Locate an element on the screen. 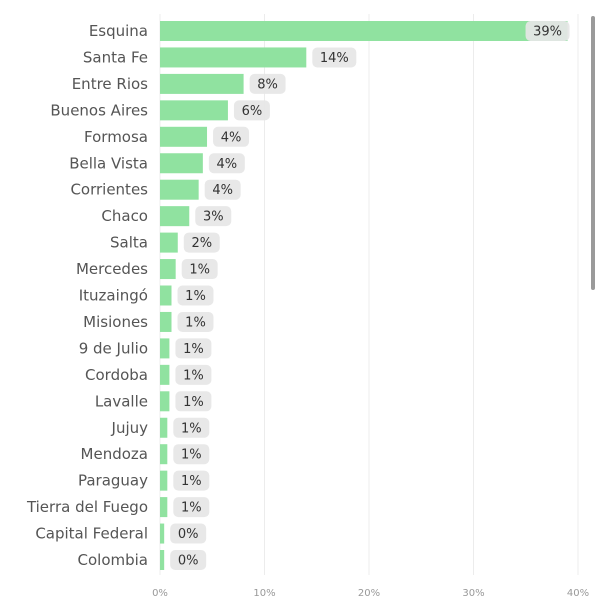  category-label: Chaco is located at coordinates (124, 216).